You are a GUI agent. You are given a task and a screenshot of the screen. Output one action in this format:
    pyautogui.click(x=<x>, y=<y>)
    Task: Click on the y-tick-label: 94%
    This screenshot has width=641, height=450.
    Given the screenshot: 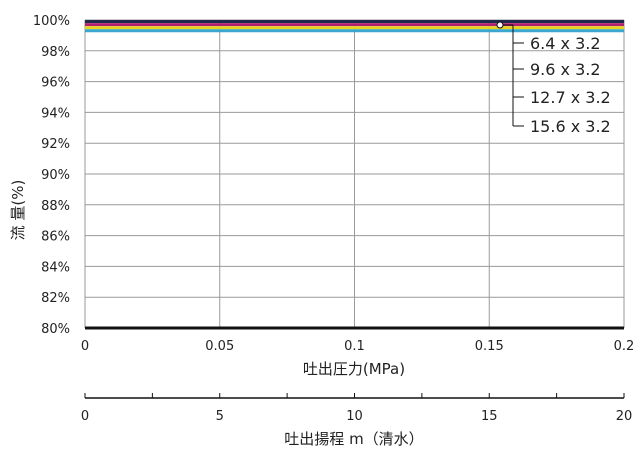 What is the action you would take?
    pyautogui.click(x=55, y=113)
    